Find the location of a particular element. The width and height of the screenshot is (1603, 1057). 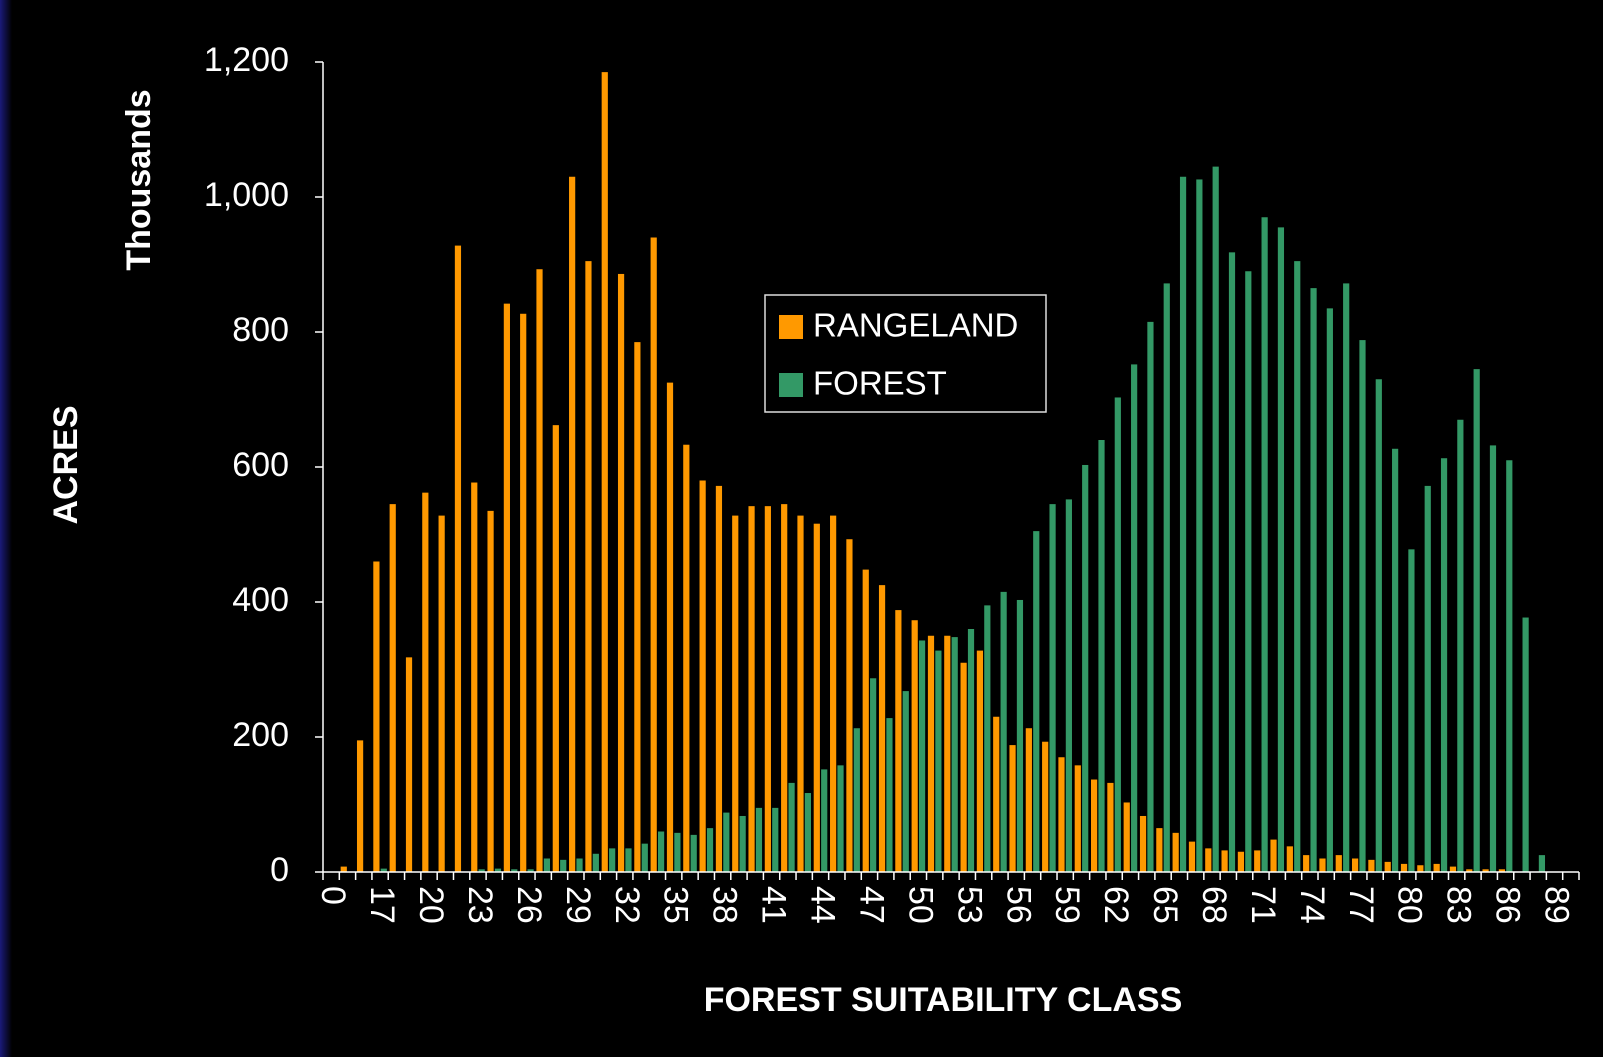

x-tick-label: 74 is located at coordinates (1312, 905).